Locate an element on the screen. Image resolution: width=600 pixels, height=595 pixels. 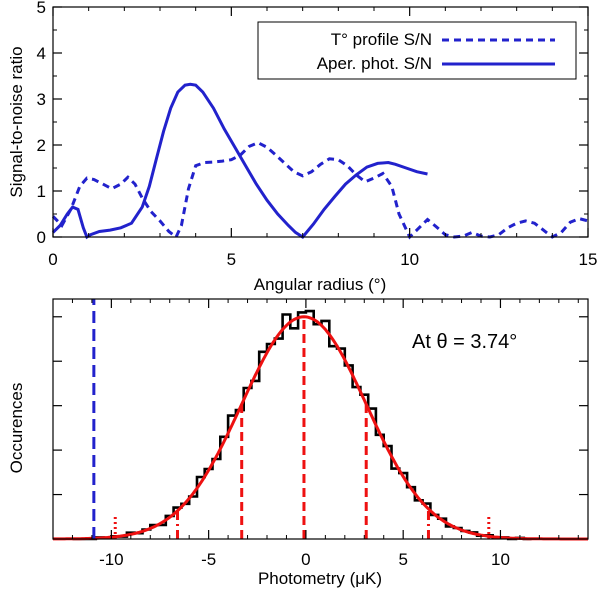
top-y-tick-label: 2 is located at coordinates (41, 145).